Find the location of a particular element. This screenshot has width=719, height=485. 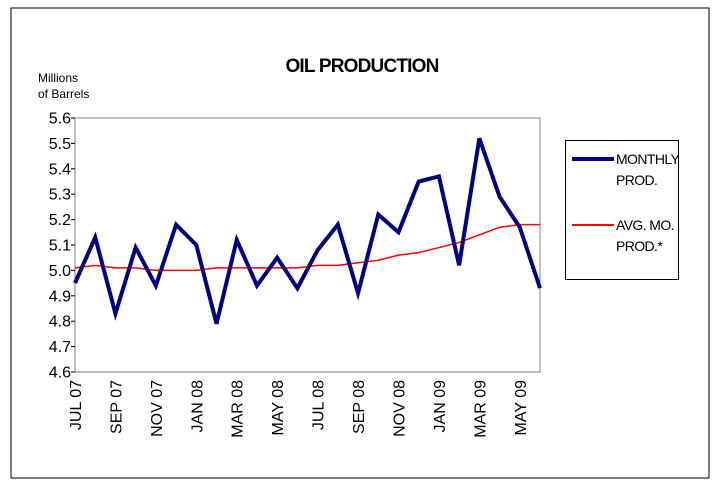

y-tick-label: 5.4 is located at coordinates (60, 169).